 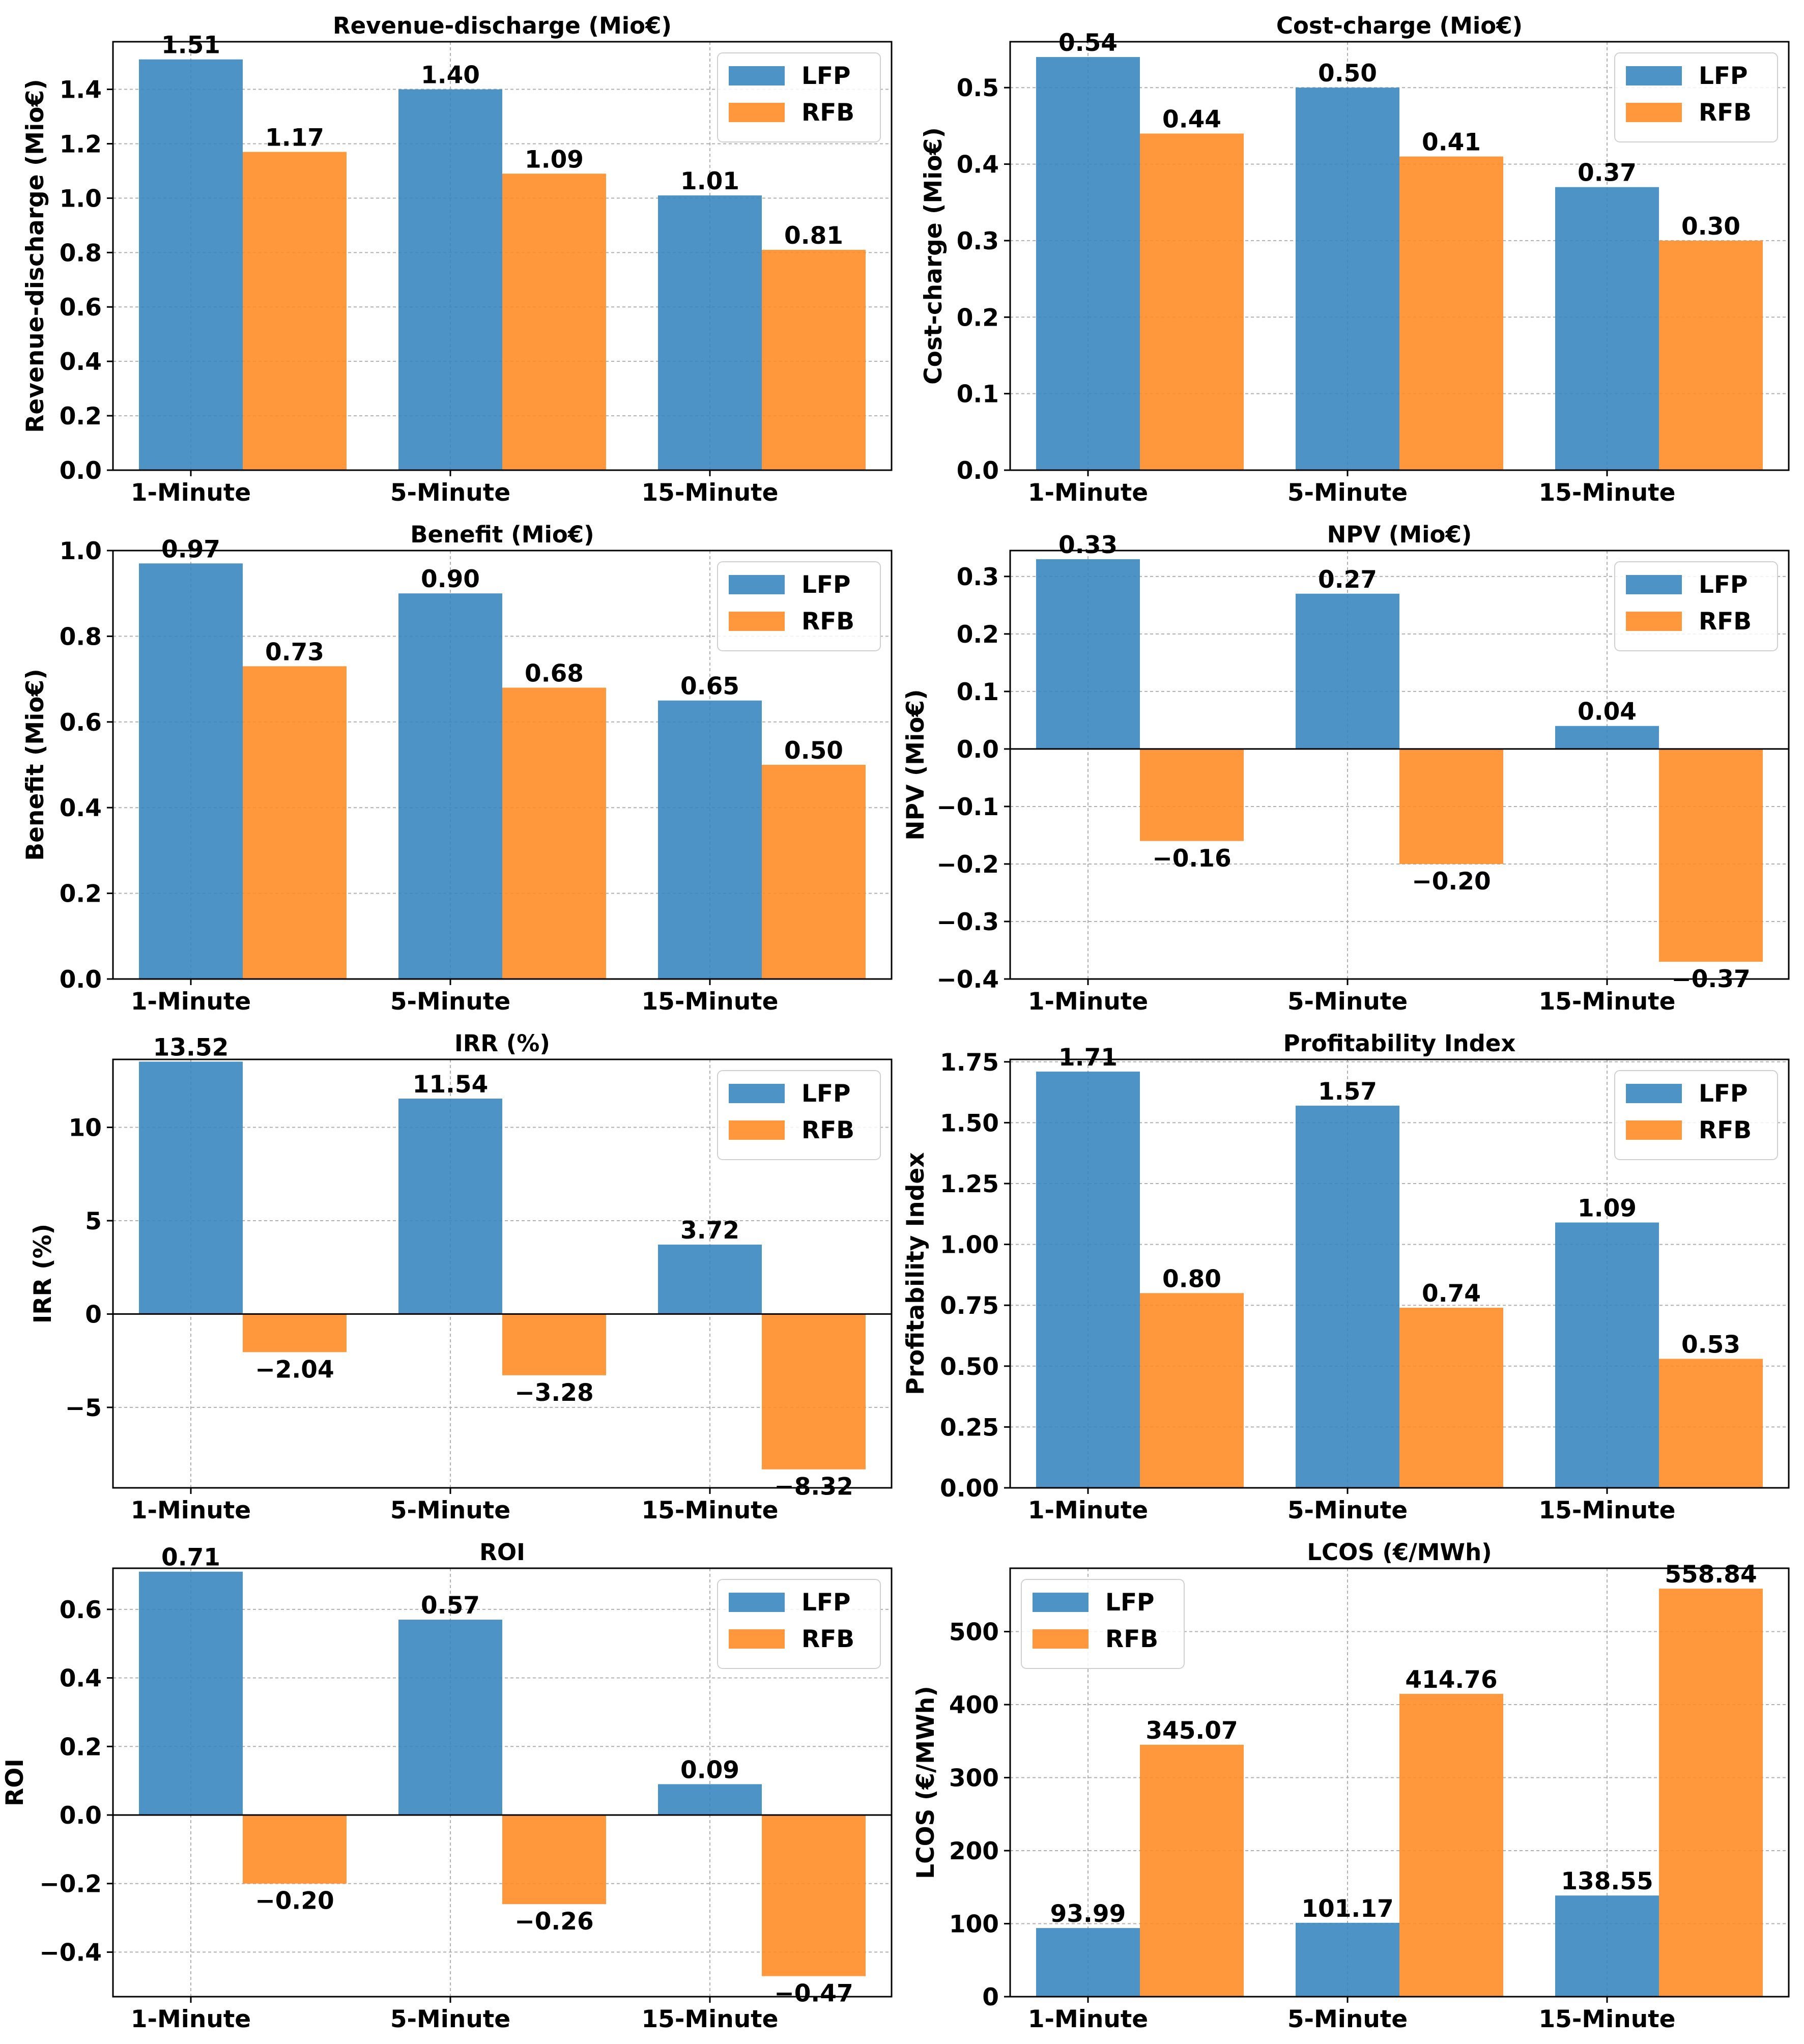 I want to click on value-label: −0.20, so click(x=1451, y=882).